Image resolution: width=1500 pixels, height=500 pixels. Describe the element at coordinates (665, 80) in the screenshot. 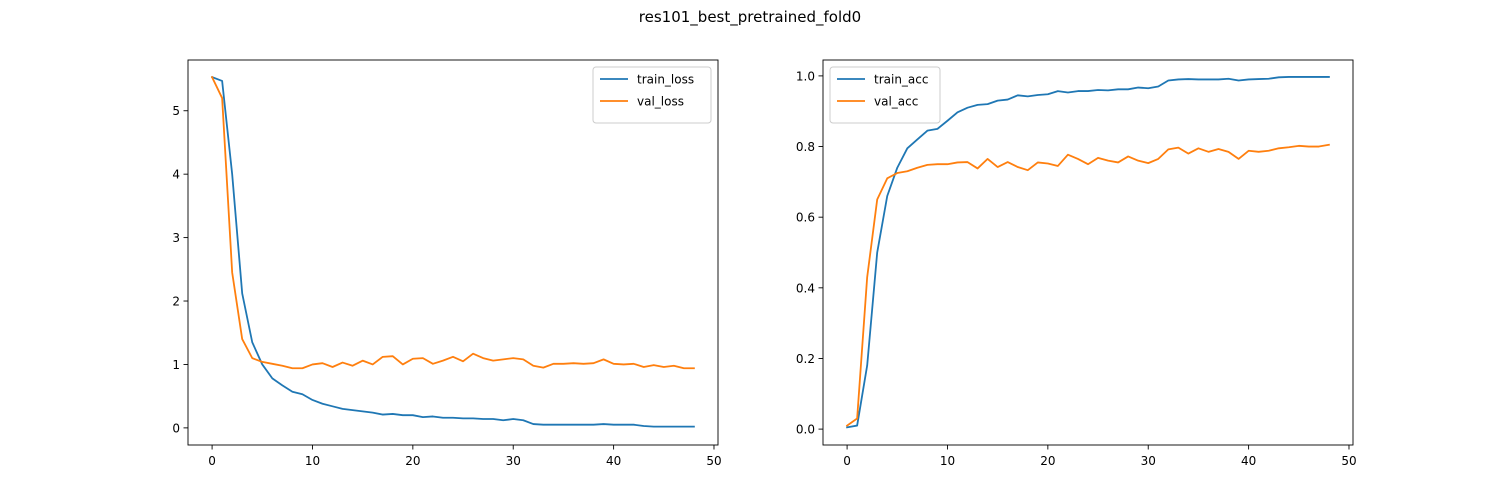

I see `legend-label-train_loss: train_loss` at that location.